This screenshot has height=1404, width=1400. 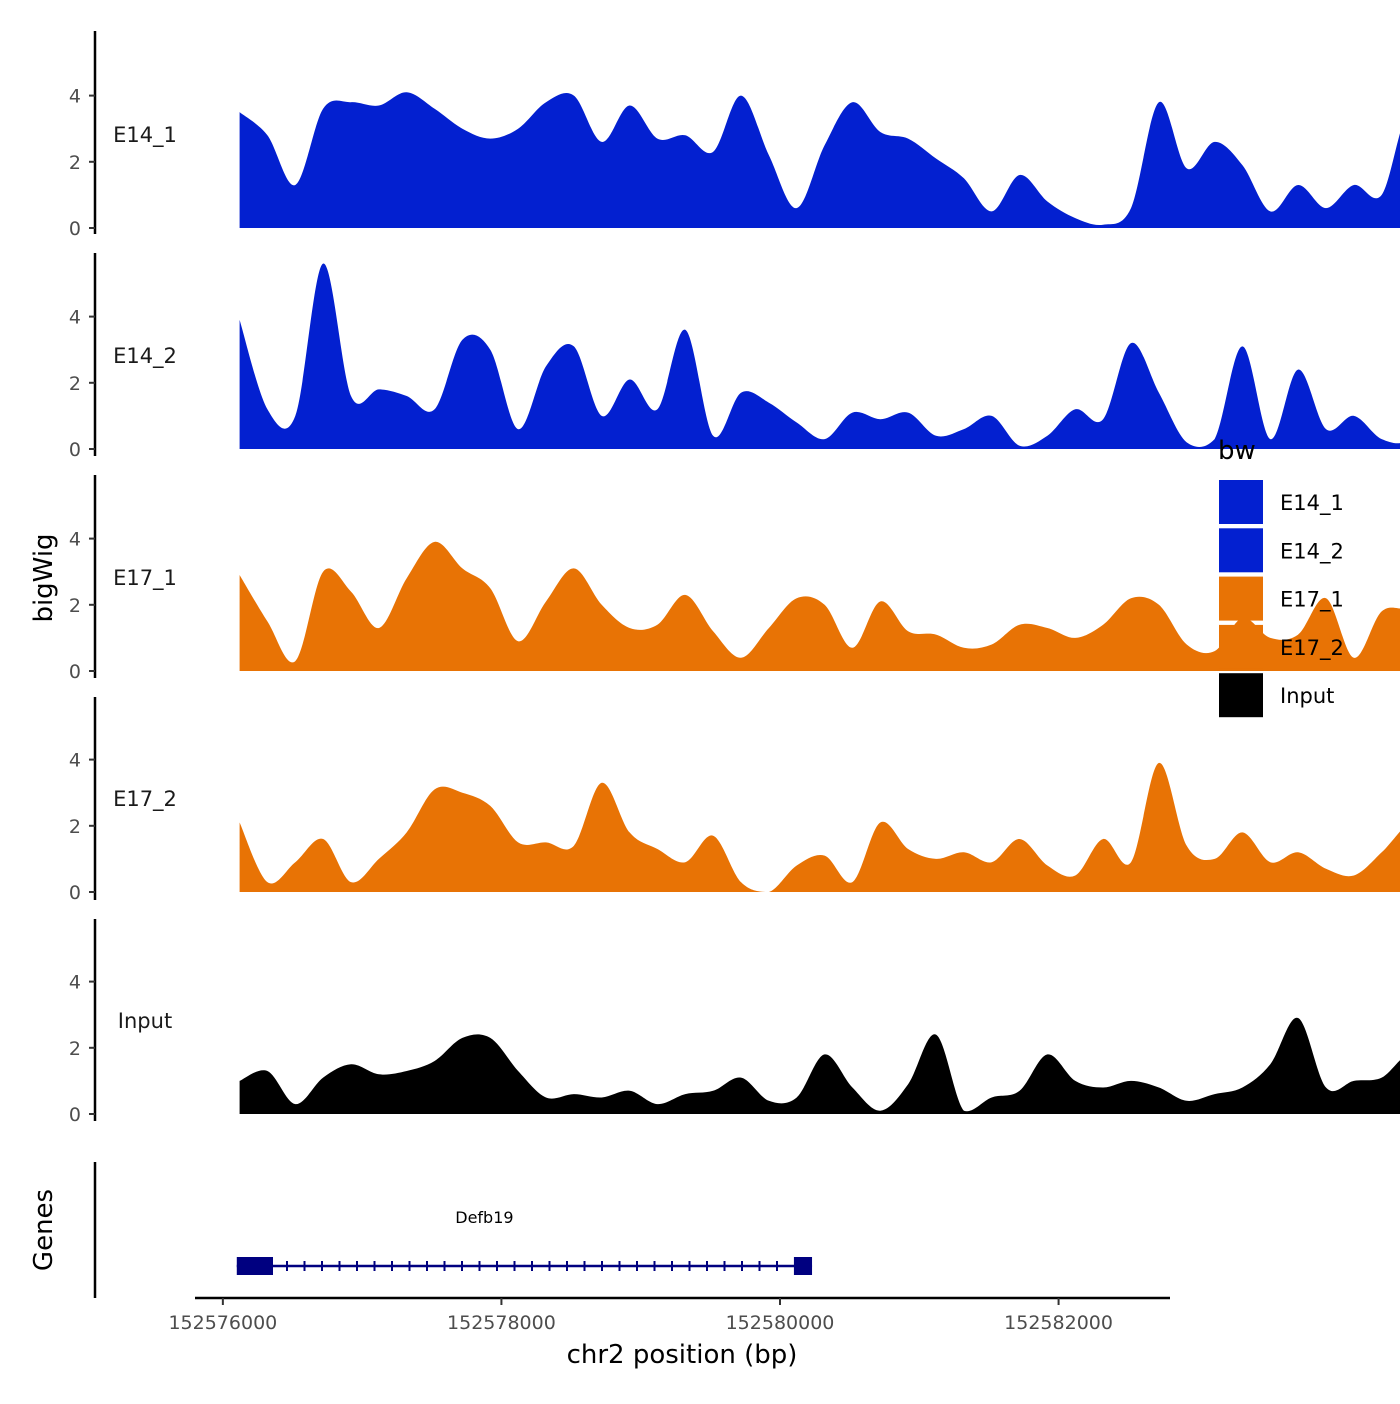 What do you see at coordinates (44, 1230) in the screenshot?
I see `genes-axis-title: Genes` at bounding box center [44, 1230].